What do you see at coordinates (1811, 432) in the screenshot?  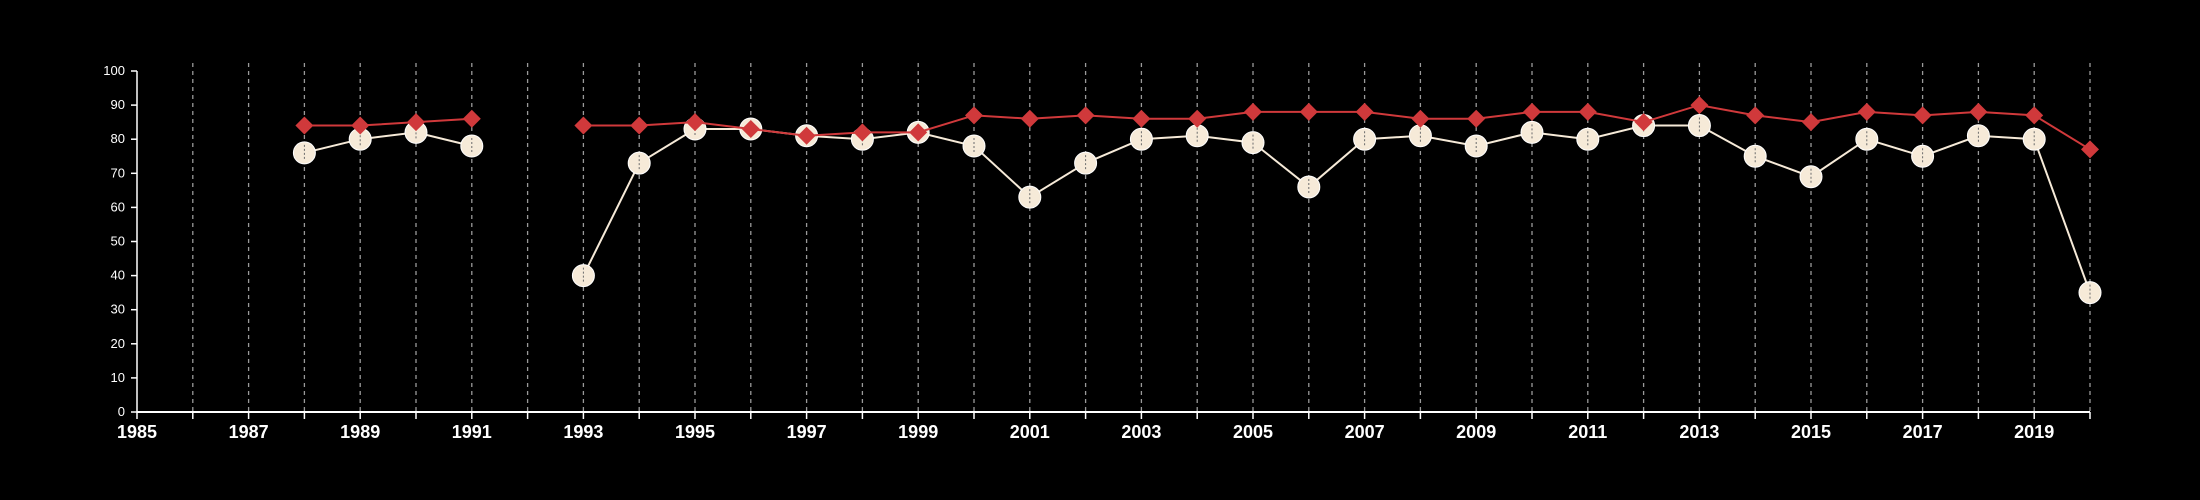 I see `x-tick-label: 2015` at bounding box center [1811, 432].